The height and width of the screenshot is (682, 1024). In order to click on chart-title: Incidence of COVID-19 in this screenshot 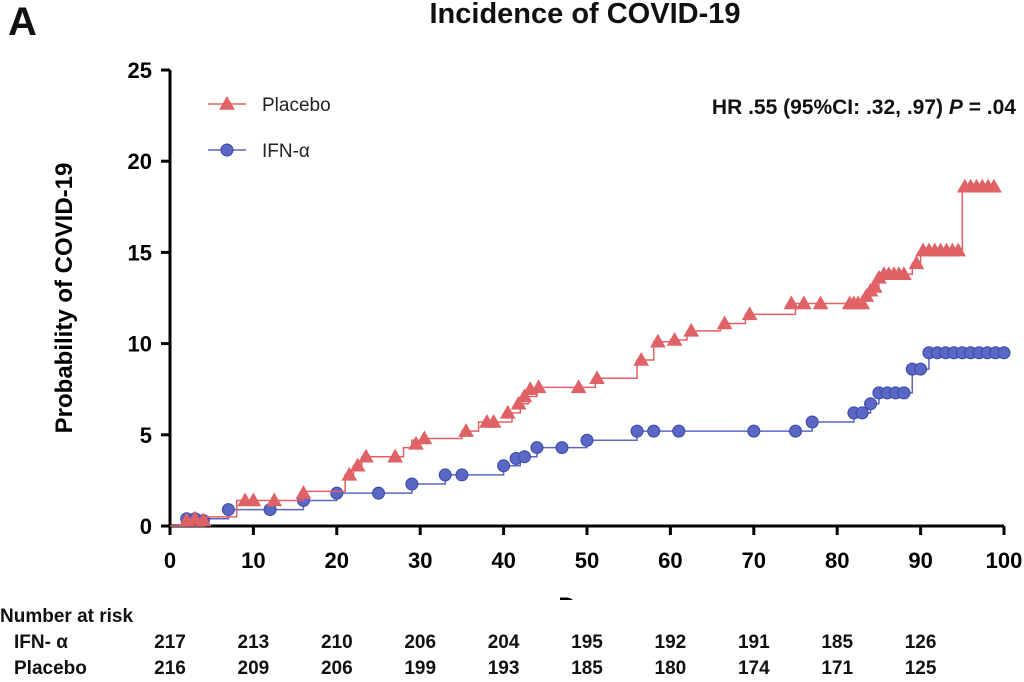, I will do `click(585, 15)`.